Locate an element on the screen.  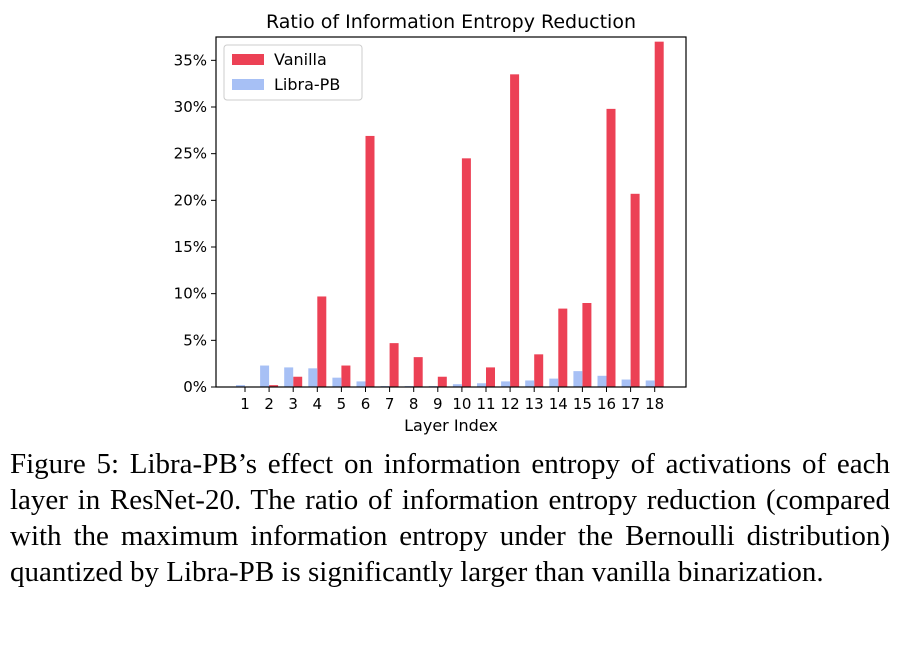
y-tick-label: 15% is located at coordinates (190, 247).